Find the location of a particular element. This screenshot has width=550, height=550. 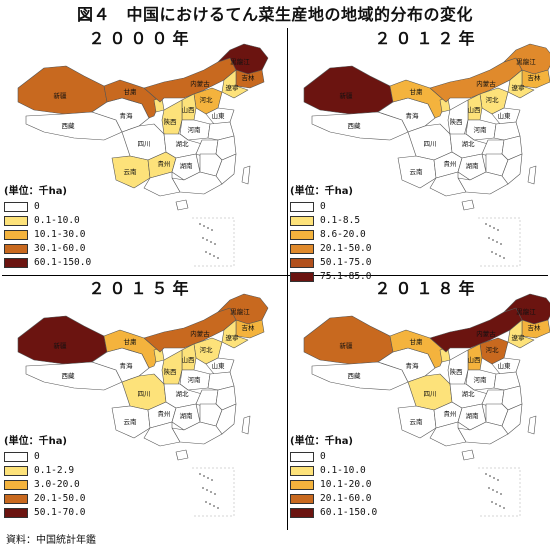

province-label-gansu: 甘粛 is located at coordinates (417, 91).